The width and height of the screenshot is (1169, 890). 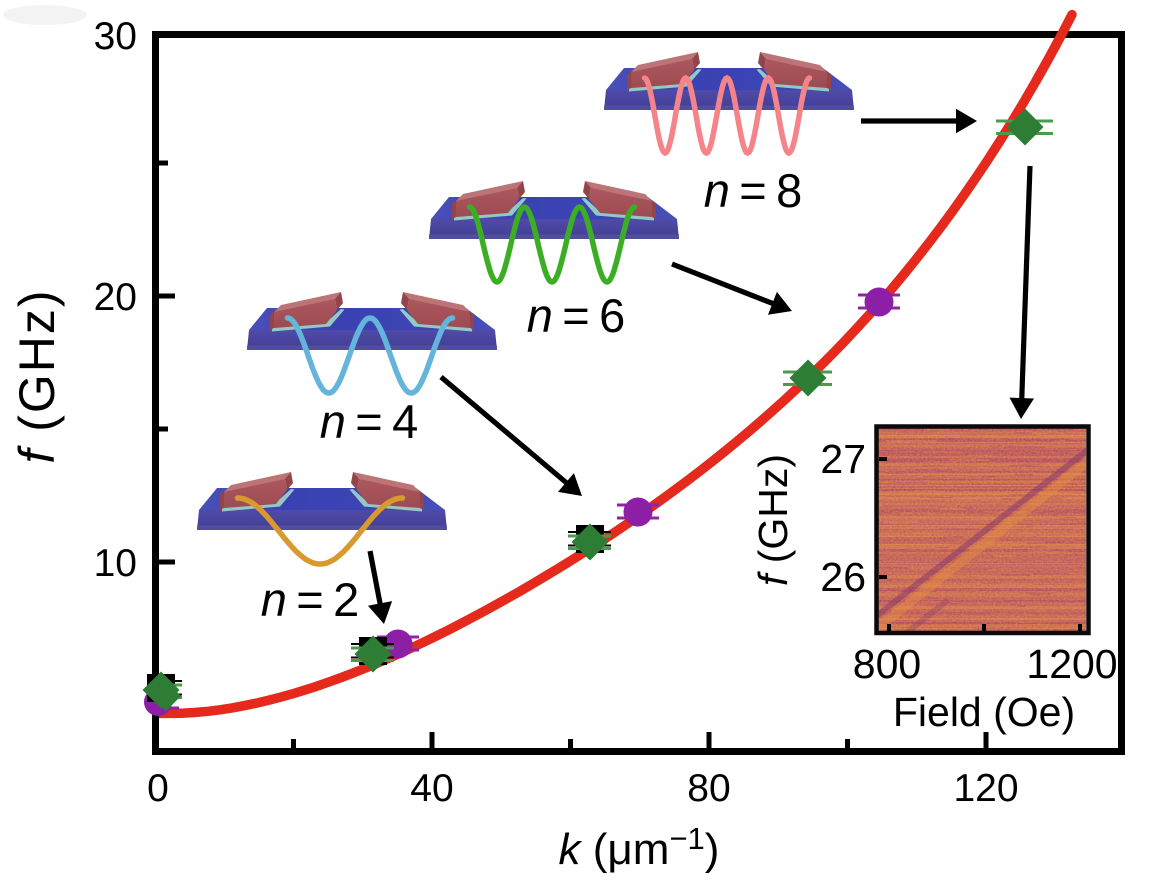 I want to click on svg-text: 10, so click(x=115, y=563).